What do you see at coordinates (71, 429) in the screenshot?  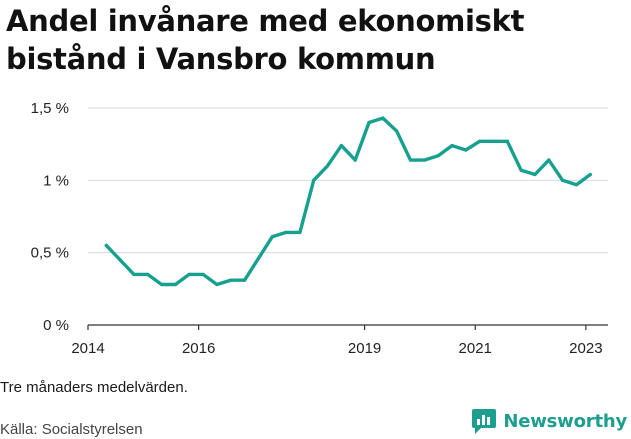 I see `source-text: Källa: Socialstyrelsen` at bounding box center [71, 429].